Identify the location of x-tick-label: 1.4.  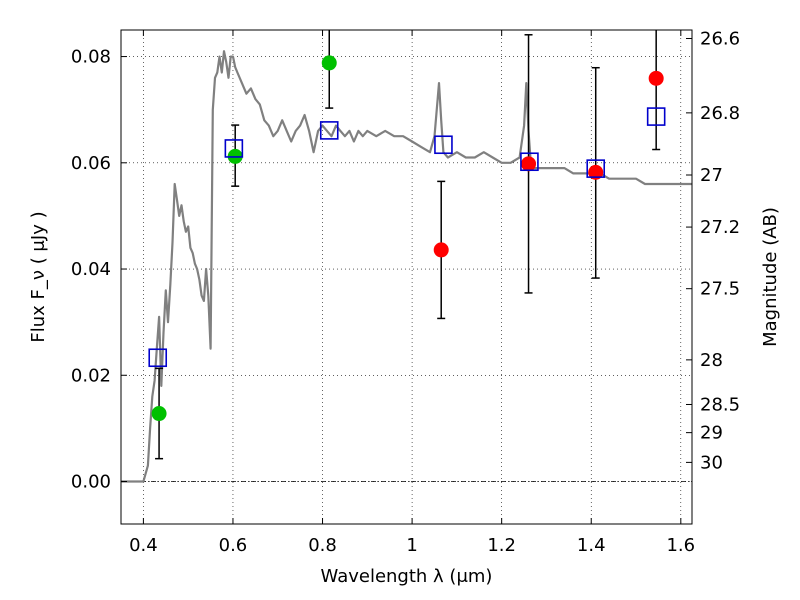
(591, 545).